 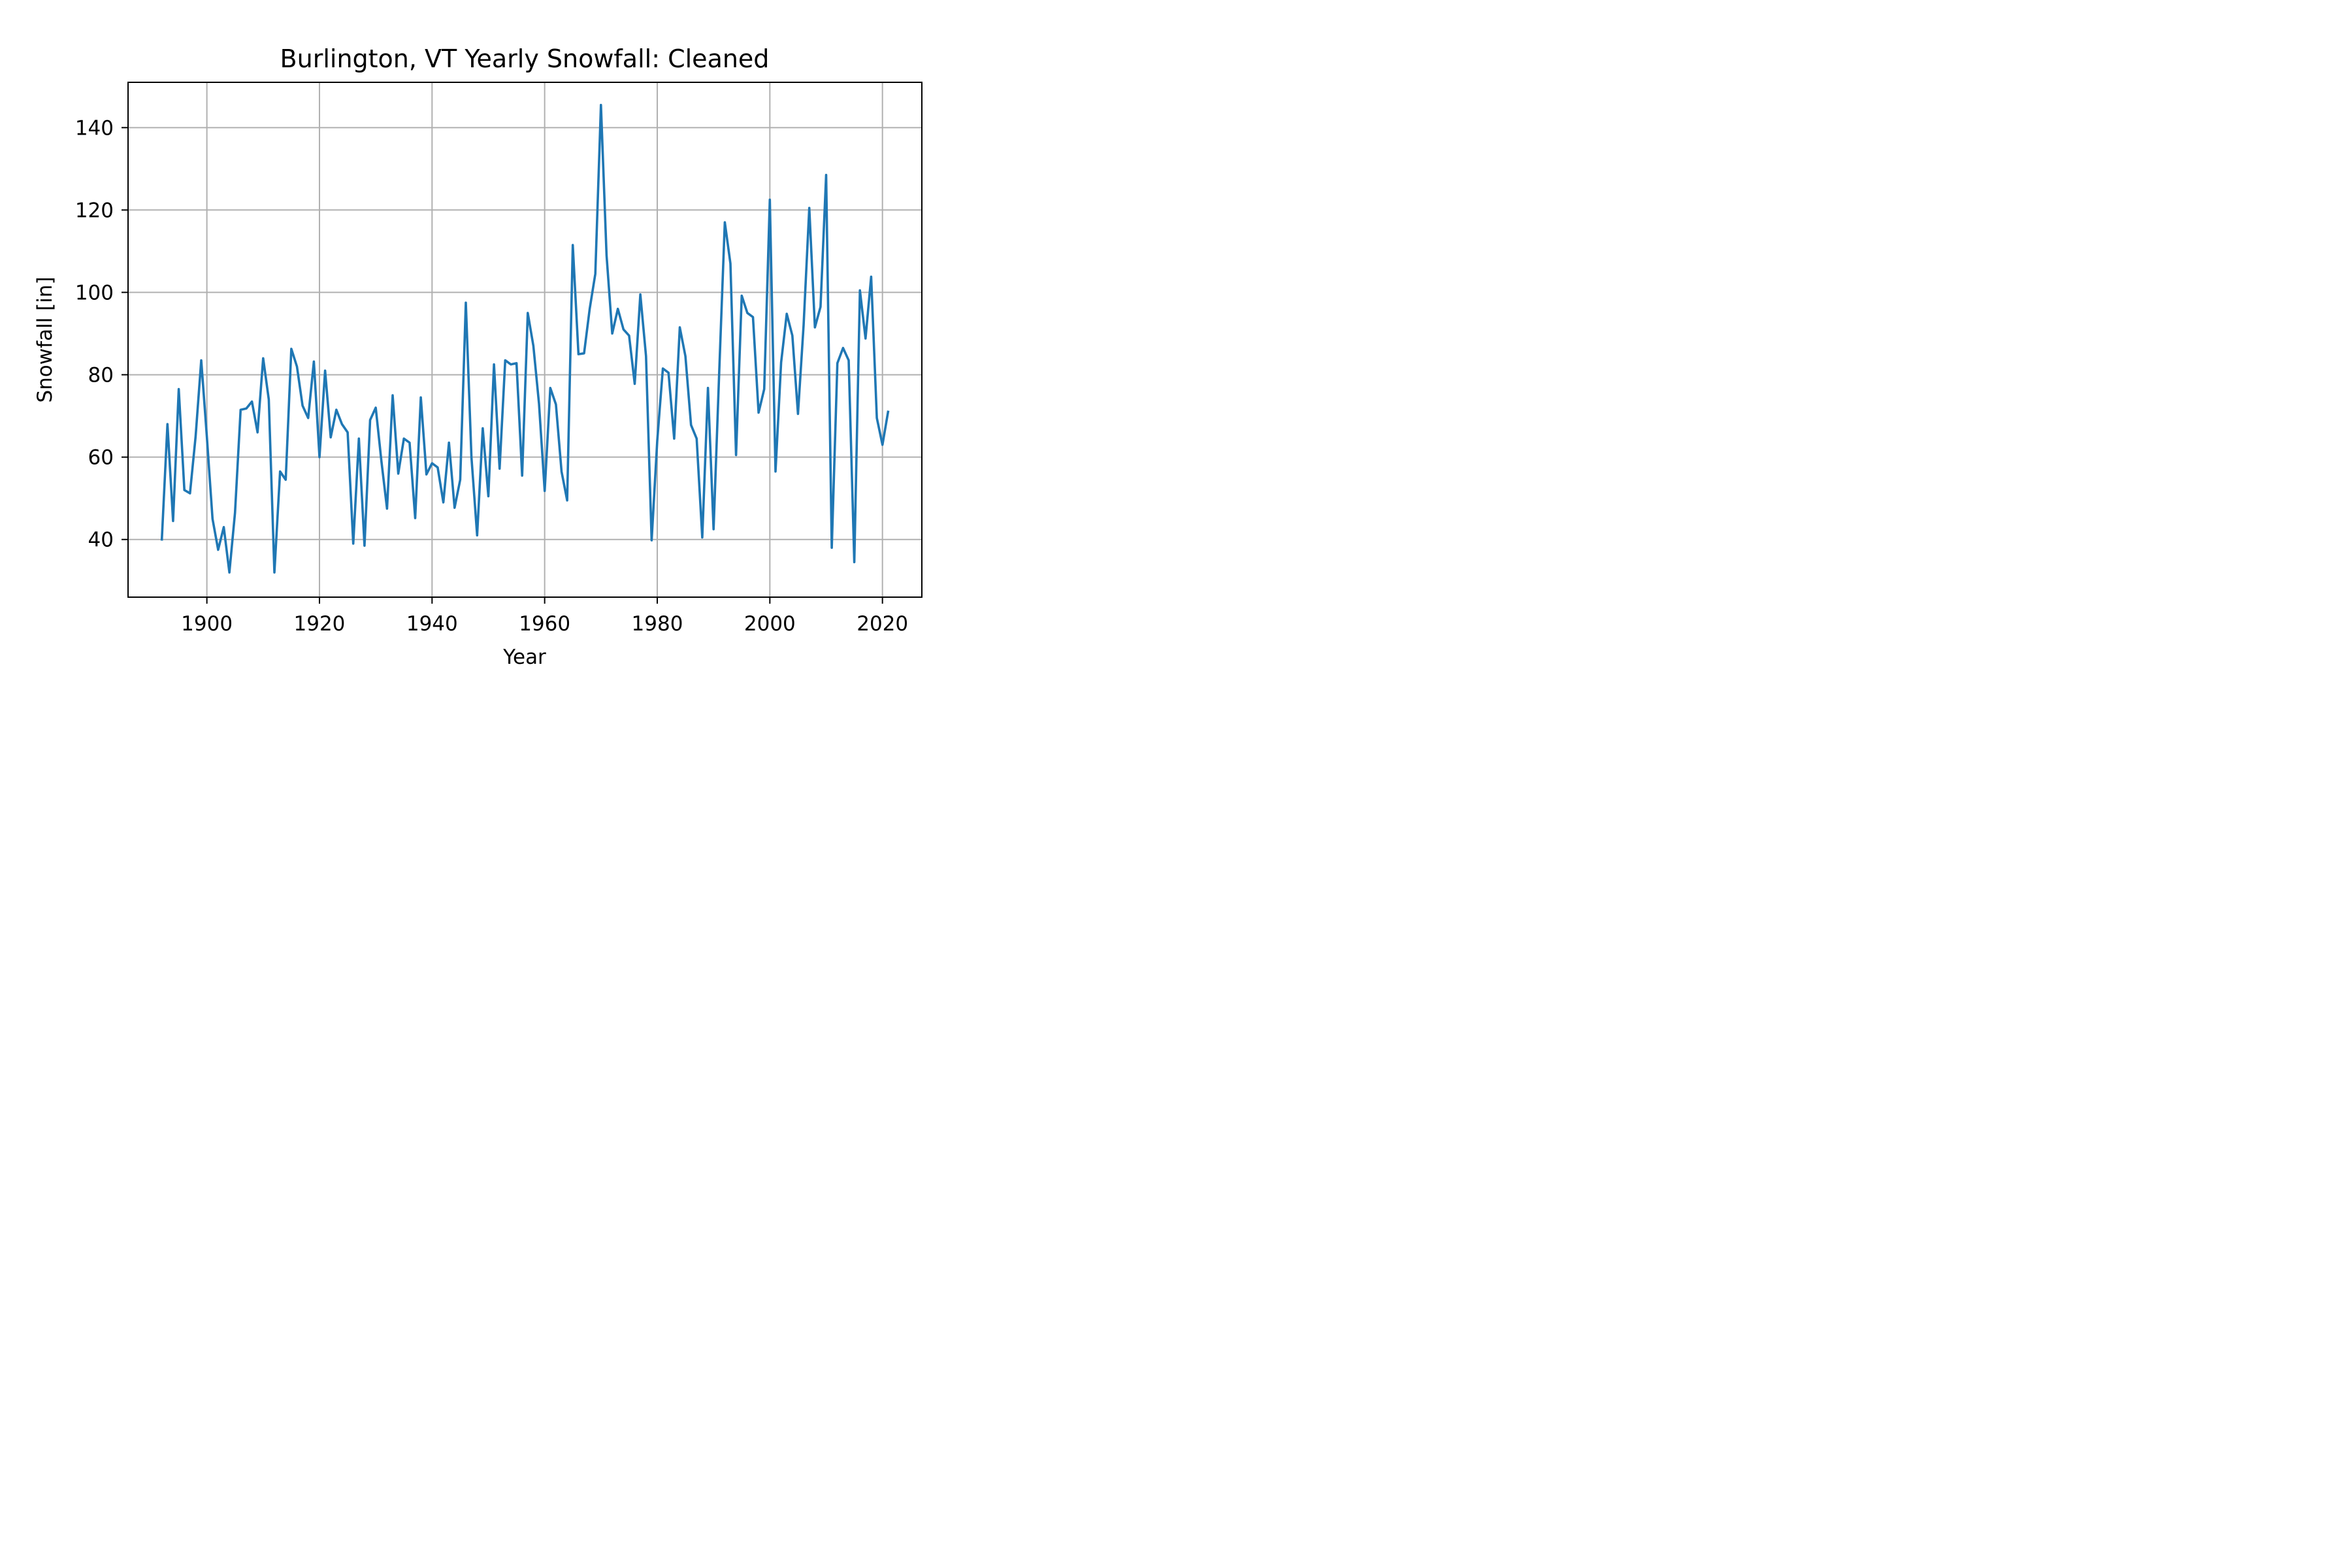 What do you see at coordinates (94, 210) in the screenshot?
I see `y-tick-label: 120` at bounding box center [94, 210].